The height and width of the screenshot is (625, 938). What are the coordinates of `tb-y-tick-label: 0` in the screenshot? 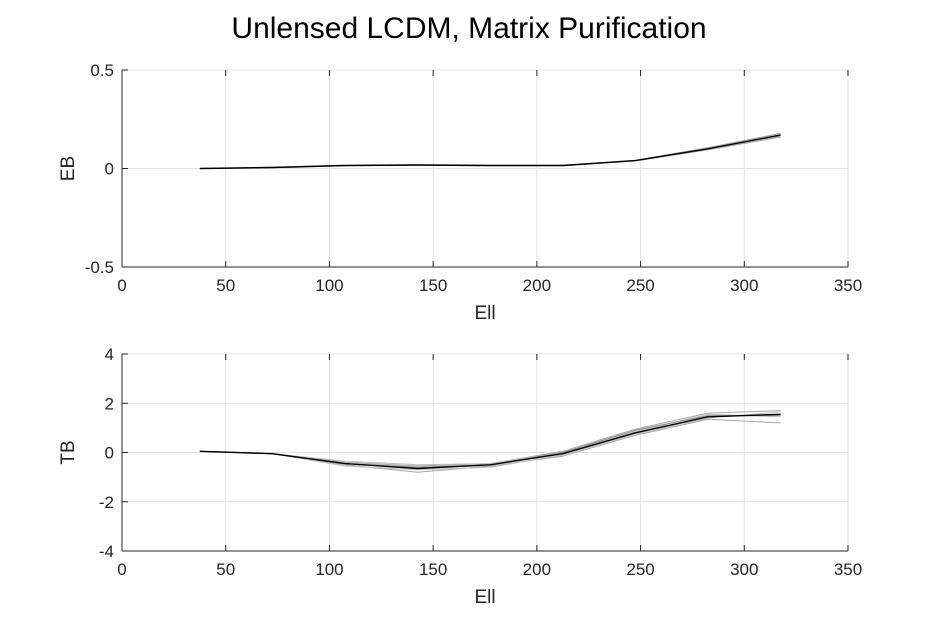 It's located at (109, 453).